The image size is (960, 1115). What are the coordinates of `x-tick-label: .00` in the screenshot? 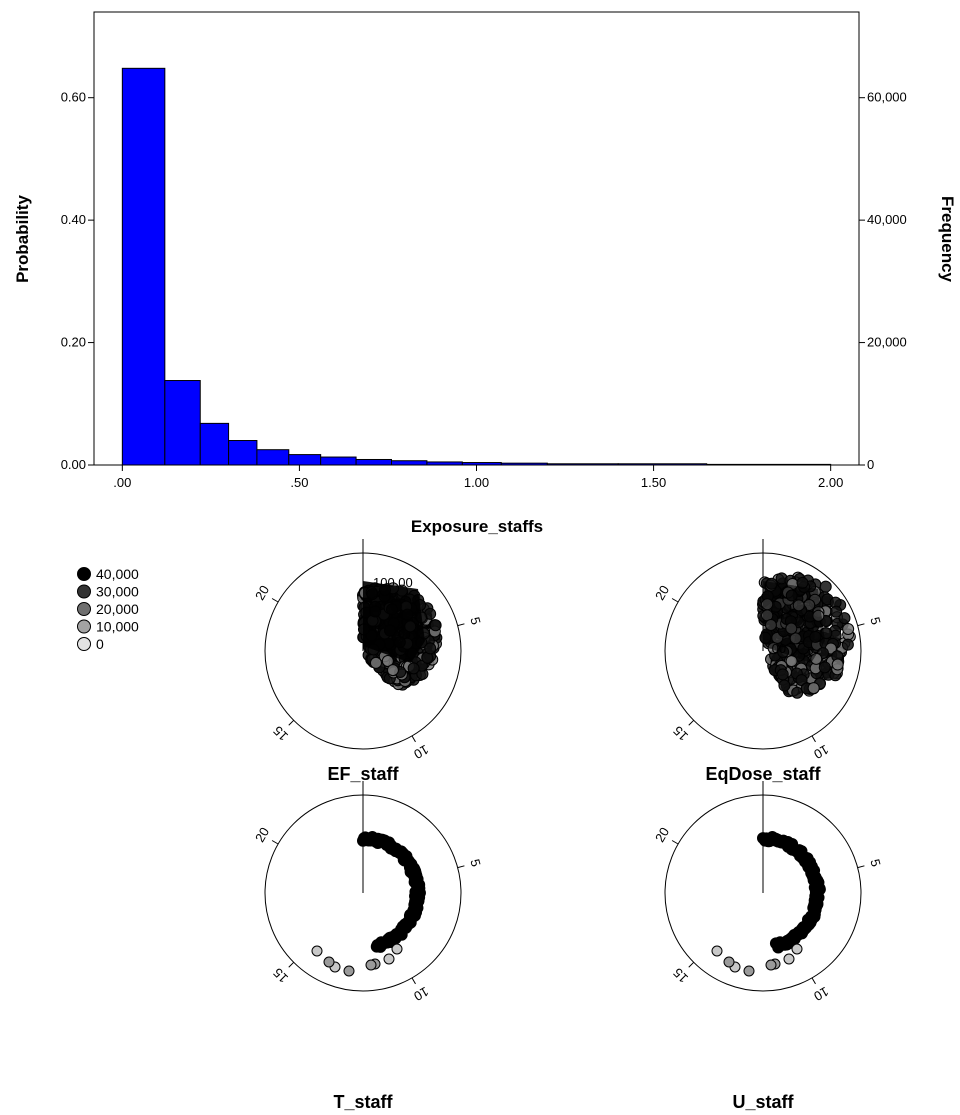 It's located at (122, 482).